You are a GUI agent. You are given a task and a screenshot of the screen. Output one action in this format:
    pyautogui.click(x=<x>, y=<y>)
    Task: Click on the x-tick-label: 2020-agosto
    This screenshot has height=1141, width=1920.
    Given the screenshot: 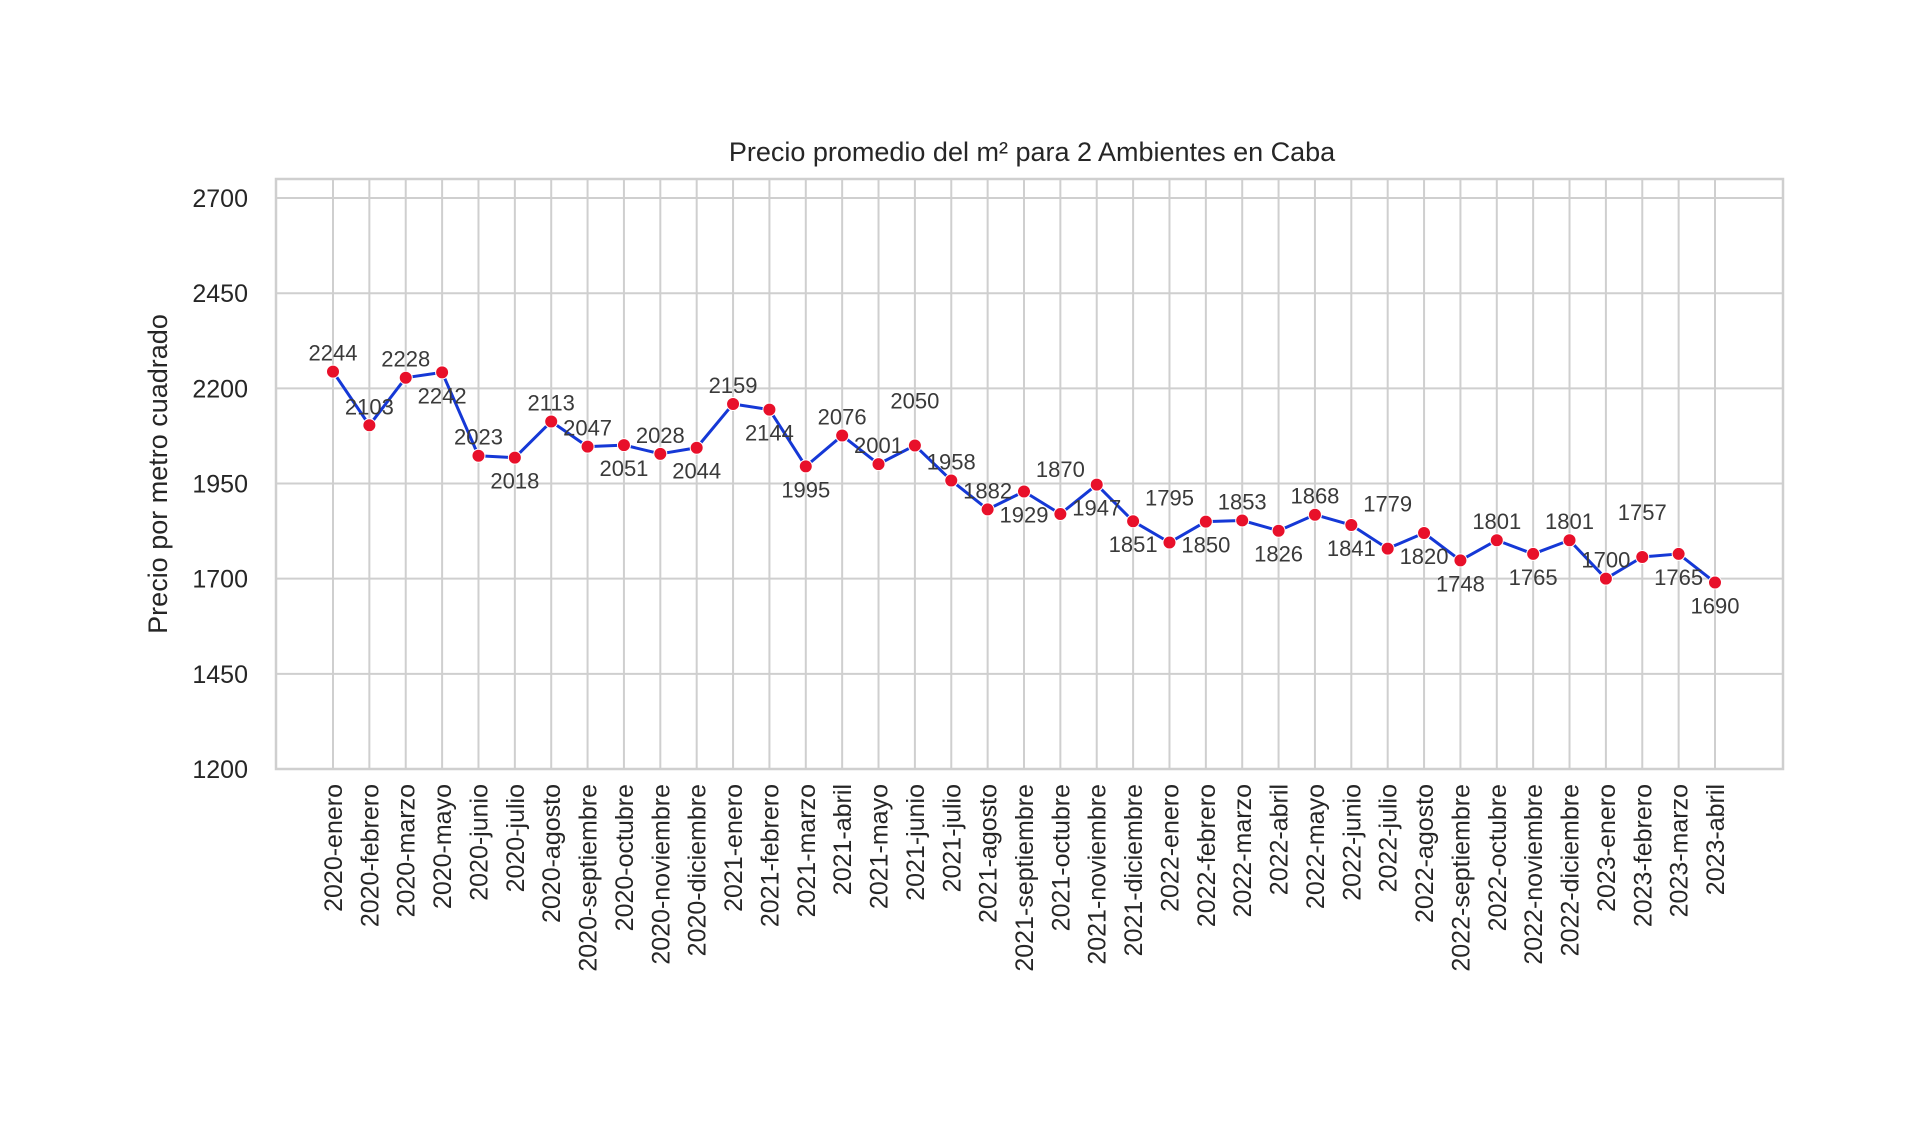 What is the action you would take?
    pyautogui.click(x=552, y=853)
    